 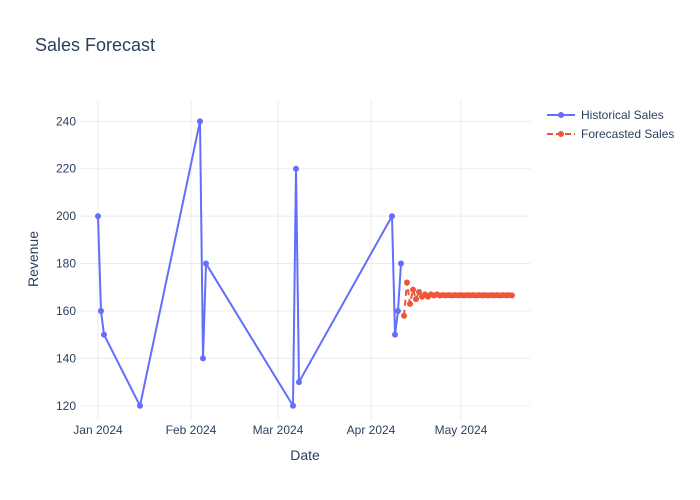 What do you see at coordinates (66, 216) in the screenshot?
I see `y-tick-label: 200` at bounding box center [66, 216].